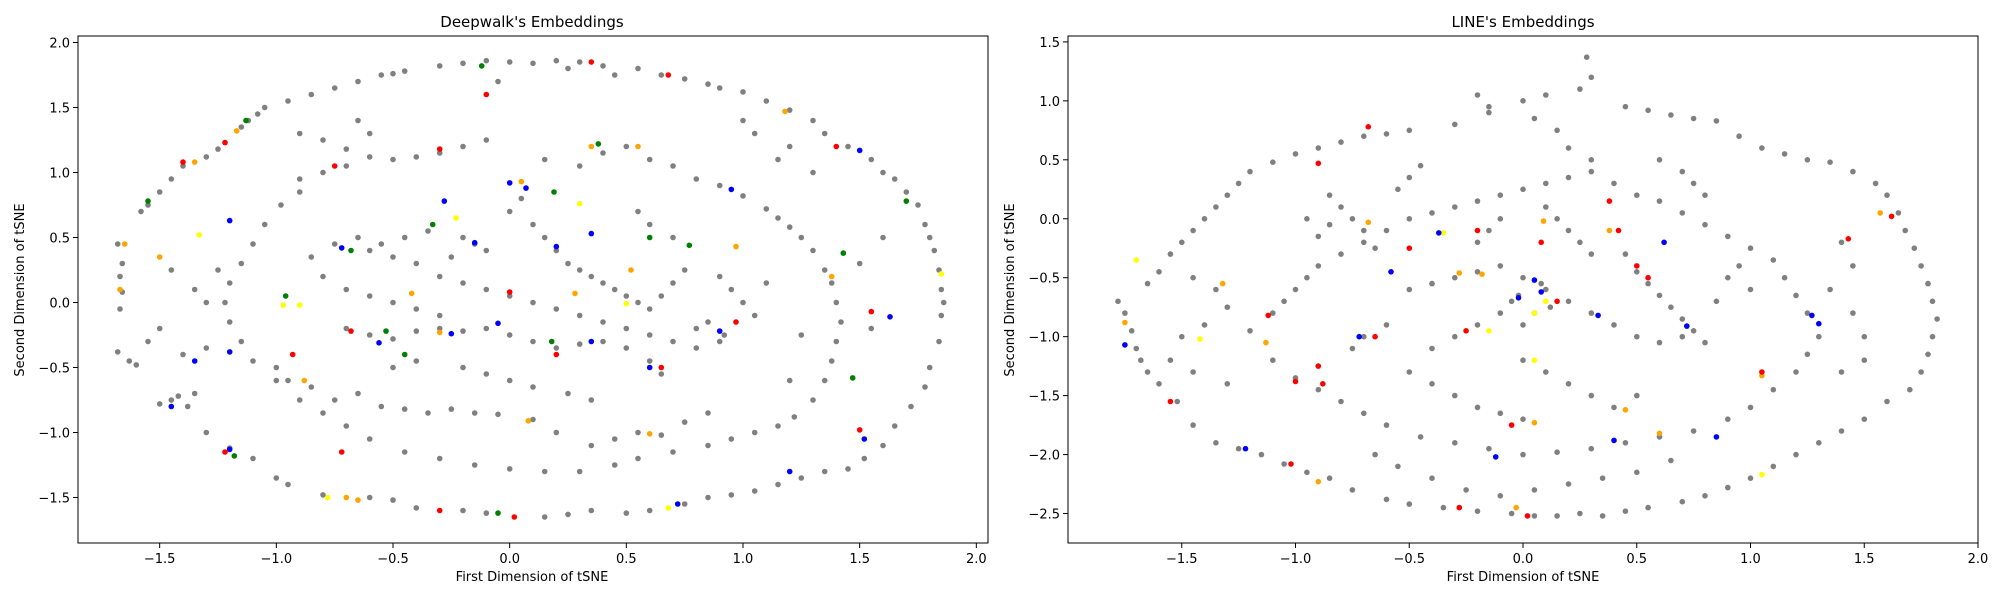  I want to click on y-tick-label: 0.0, so click(1049, 220).